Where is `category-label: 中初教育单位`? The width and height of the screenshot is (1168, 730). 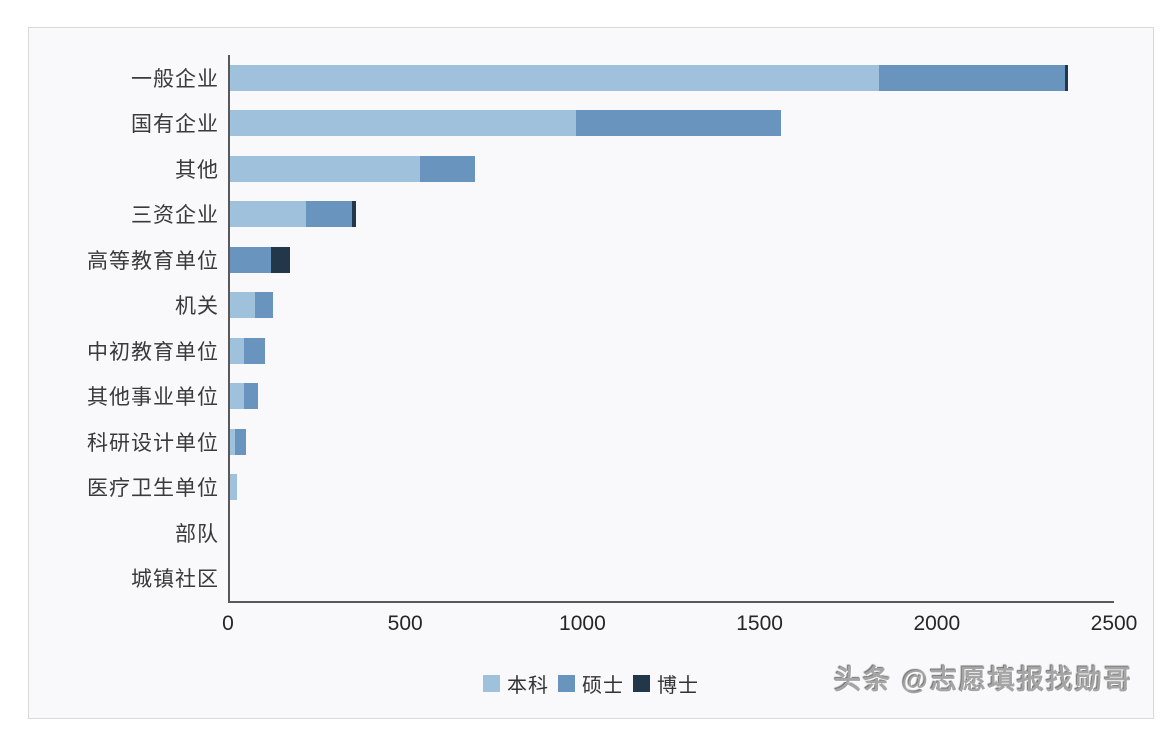
category-label: 中初教育单位 is located at coordinates (153, 352).